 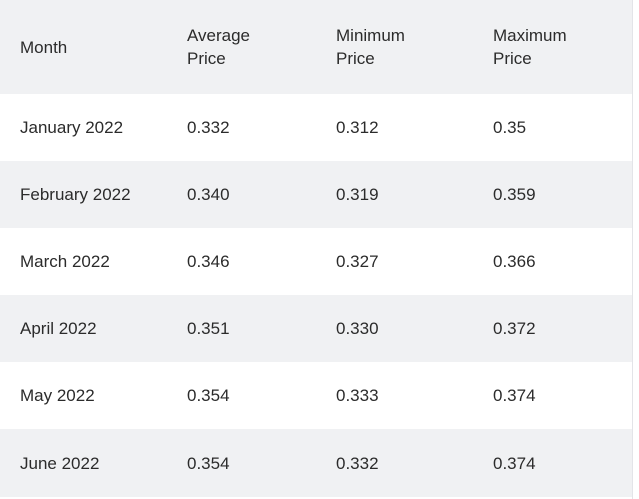 I want to click on header-minimum-price-line-2: Price, so click(x=355, y=58).